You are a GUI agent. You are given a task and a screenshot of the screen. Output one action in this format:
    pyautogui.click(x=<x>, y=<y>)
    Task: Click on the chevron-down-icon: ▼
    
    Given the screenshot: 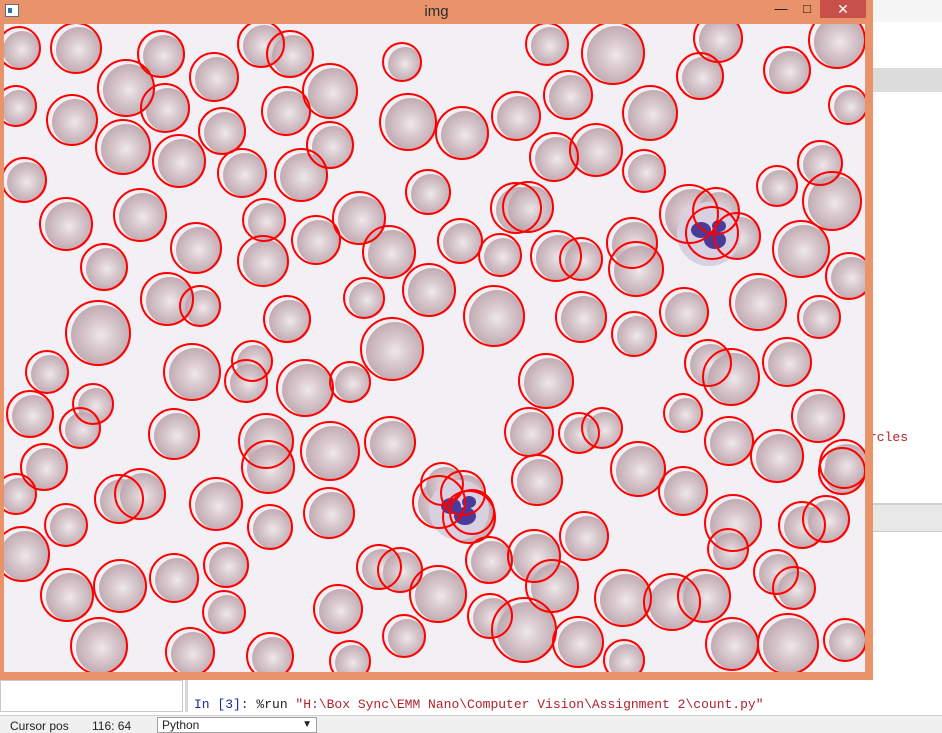 What is the action you would take?
    pyautogui.click(x=307, y=724)
    